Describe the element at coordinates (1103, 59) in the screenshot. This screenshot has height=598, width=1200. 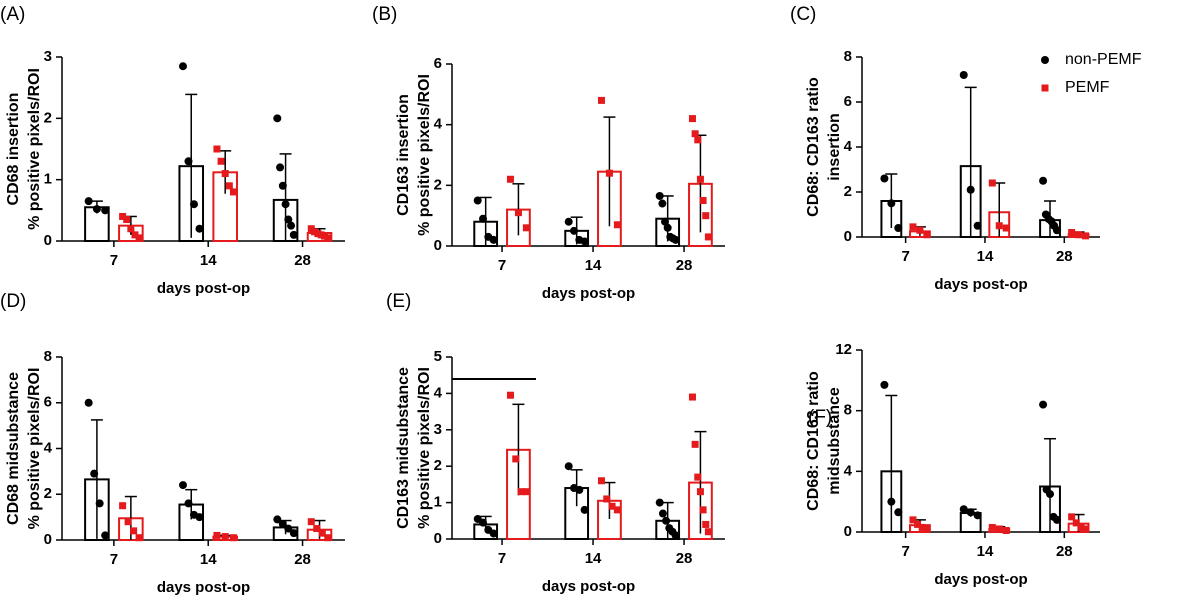
I see `legend-label: non-PEMF` at that location.